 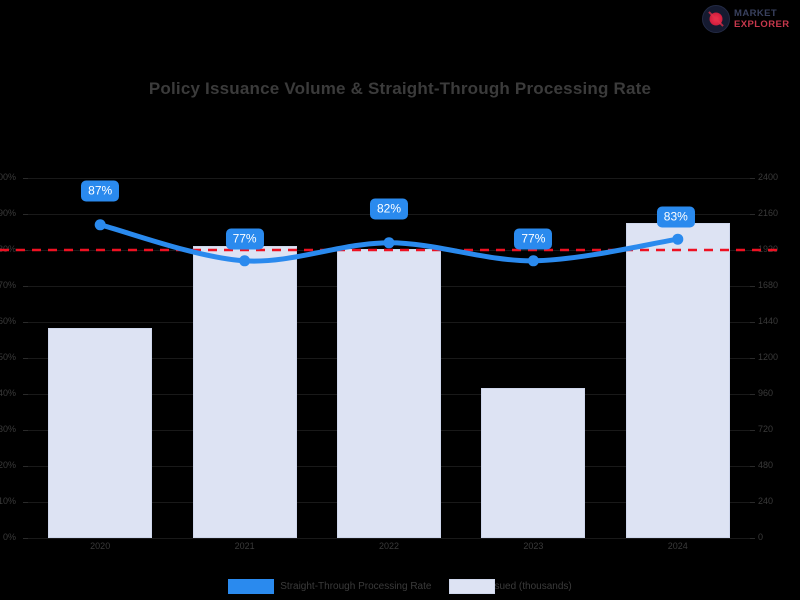 What do you see at coordinates (766, 465) in the screenshot?
I see `right-axis-tick-label: 480` at bounding box center [766, 465].